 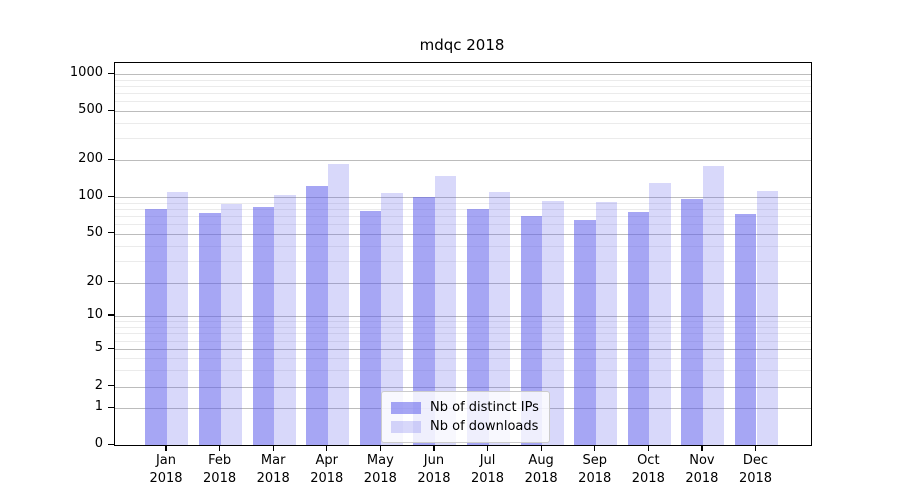 I want to click on bar-downloads-oct, so click(x=660, y=314).